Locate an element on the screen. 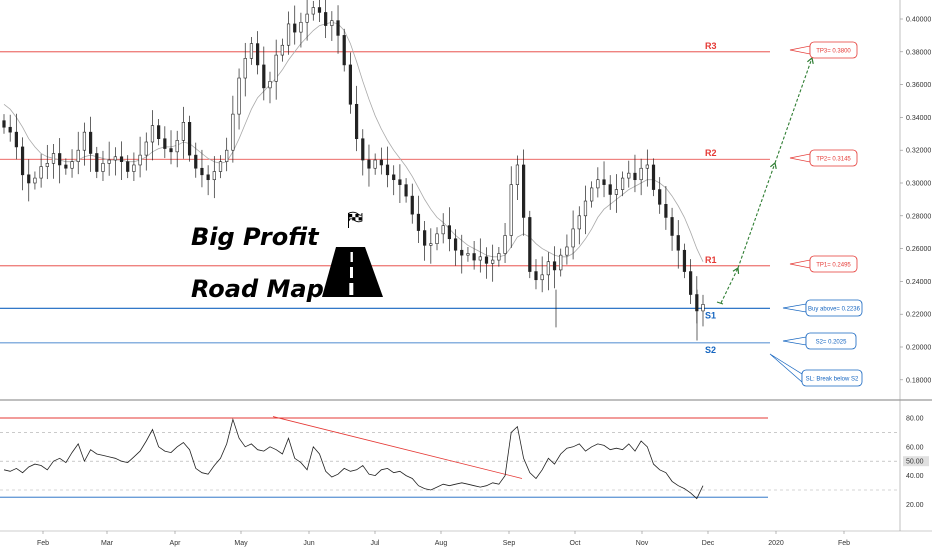 The width and height of the screenshot is (932, 550). time-tick-label: Dec is located at coordinates (708, 543).